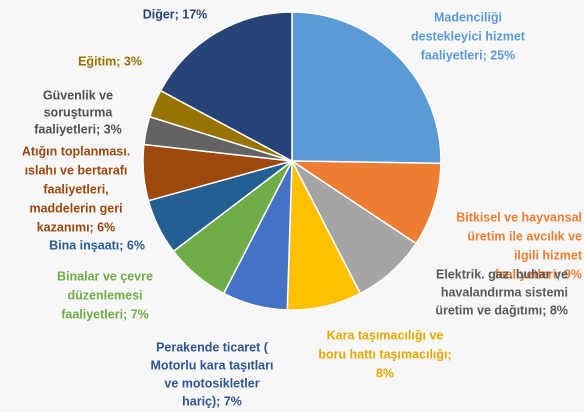 This screenshot has width=584, height=412. What do you see at coordinates (78, 129) in the screenshot?
I see `data-label: faaliyetleri; 3%` at bounding box center [78, 129].